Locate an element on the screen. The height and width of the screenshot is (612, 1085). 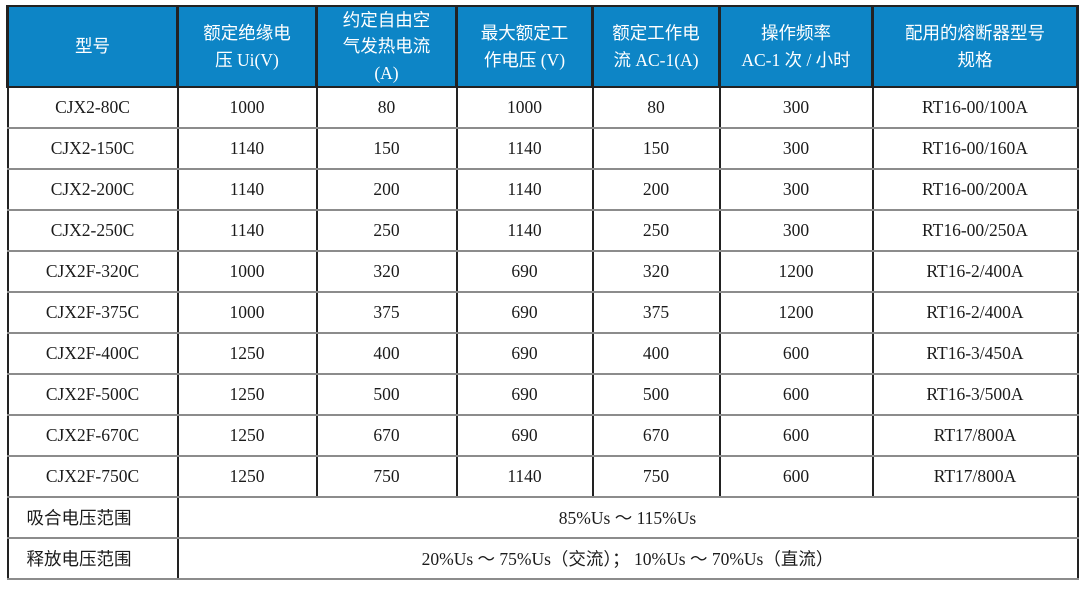
model-cell: CJX2-200C is located at coordinates (92, 189).